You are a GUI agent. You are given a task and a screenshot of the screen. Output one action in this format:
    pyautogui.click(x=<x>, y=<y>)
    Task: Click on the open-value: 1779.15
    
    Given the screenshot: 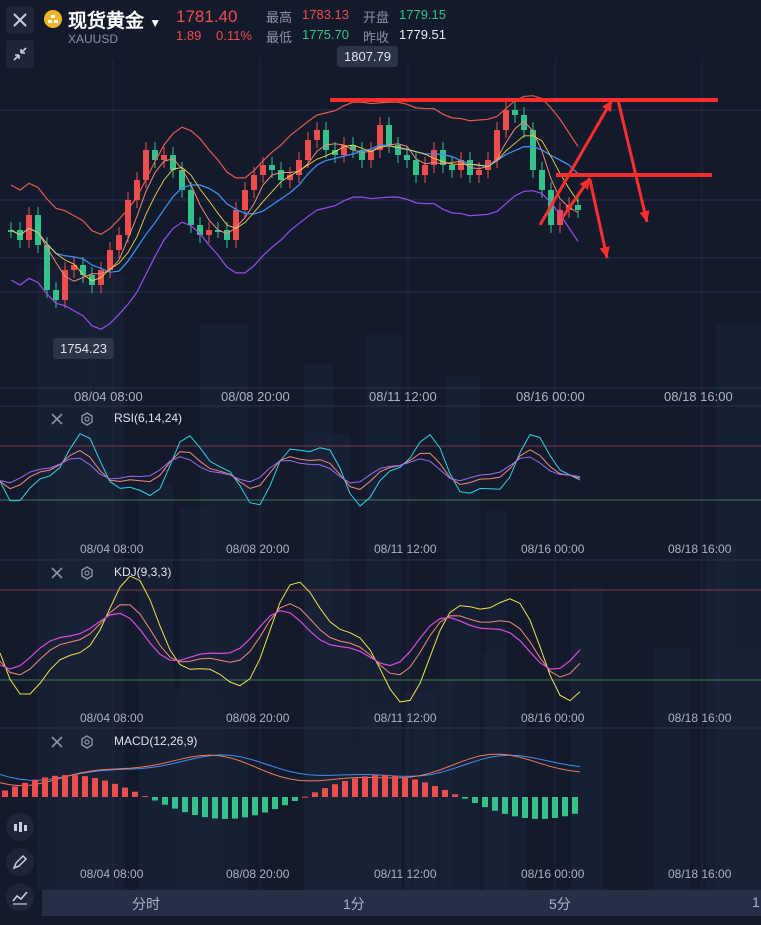 What is the action you would take?
    pyautogui.click(x=422, y=14)
    